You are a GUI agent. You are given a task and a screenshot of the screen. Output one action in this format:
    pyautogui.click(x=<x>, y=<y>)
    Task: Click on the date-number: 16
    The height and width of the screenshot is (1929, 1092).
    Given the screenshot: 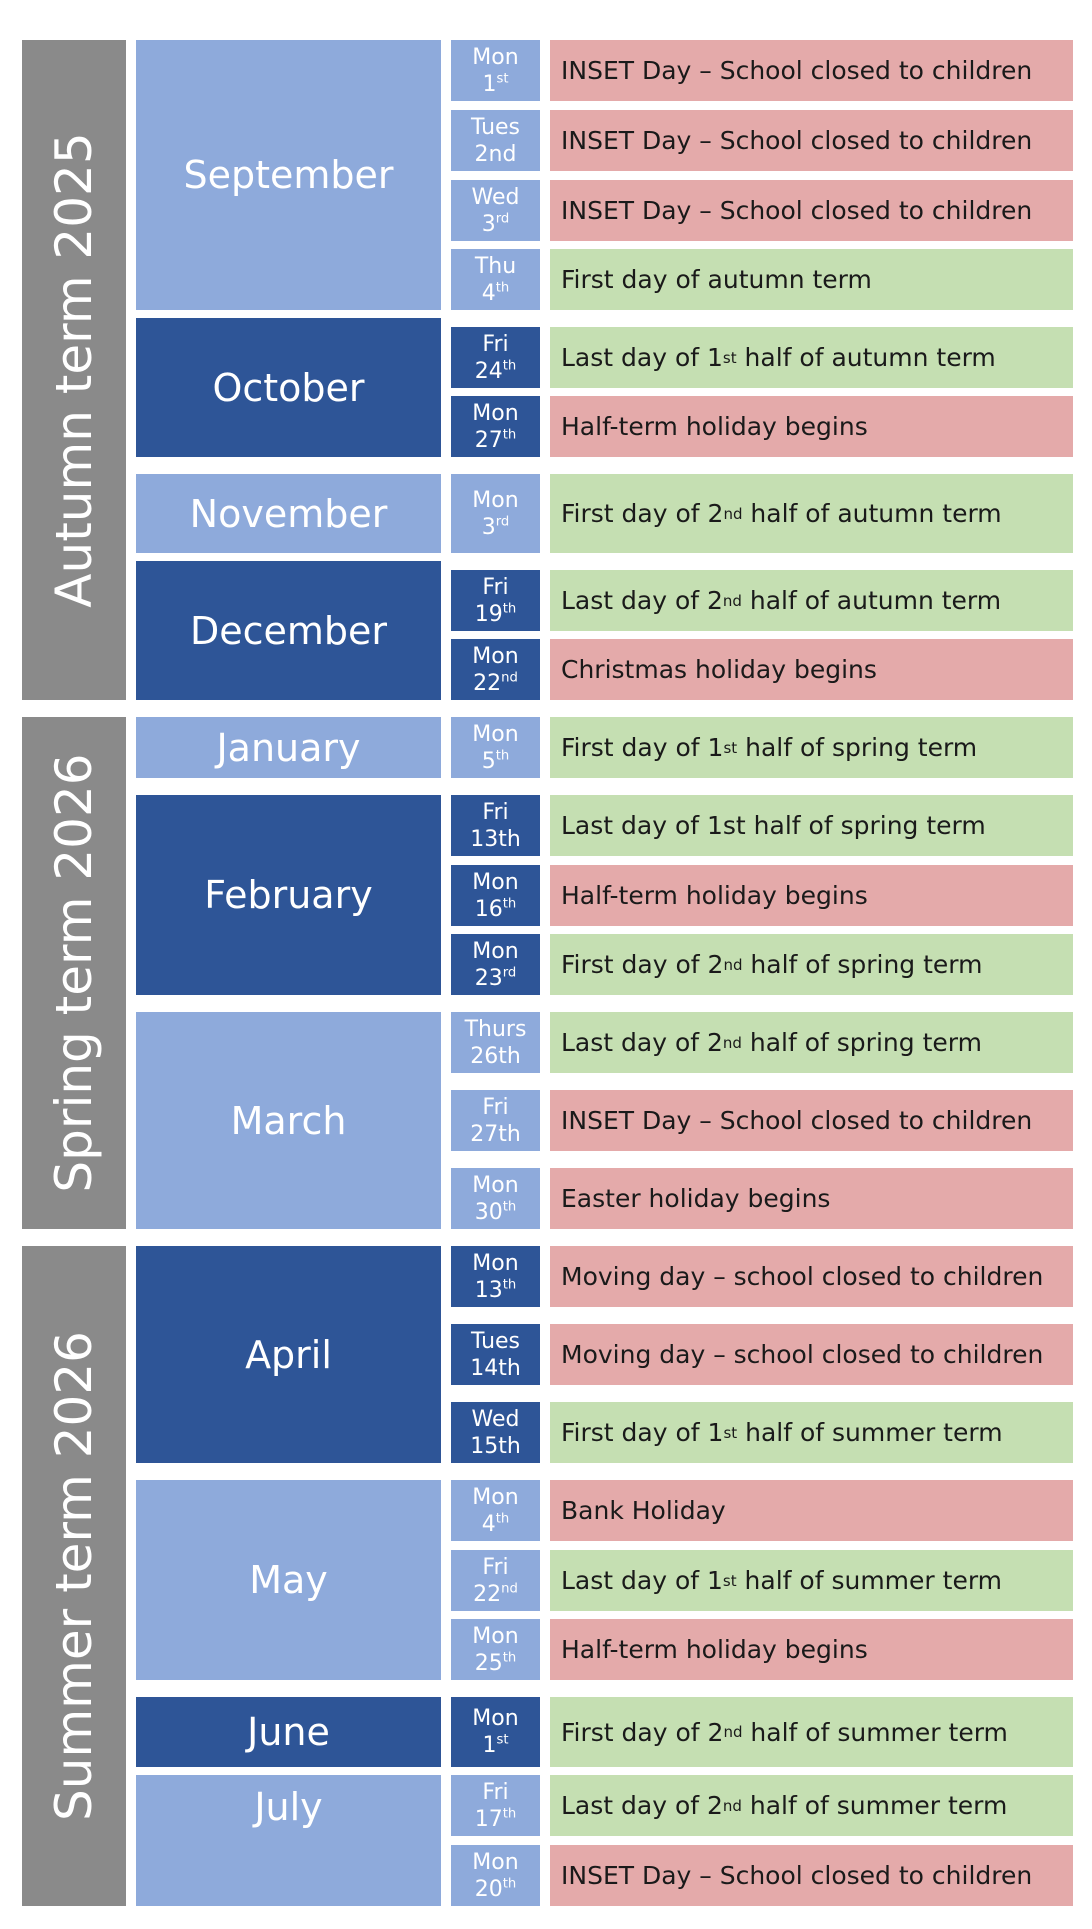 What is the action you would take?
    pyautogui.click(x=488, y=909)
    